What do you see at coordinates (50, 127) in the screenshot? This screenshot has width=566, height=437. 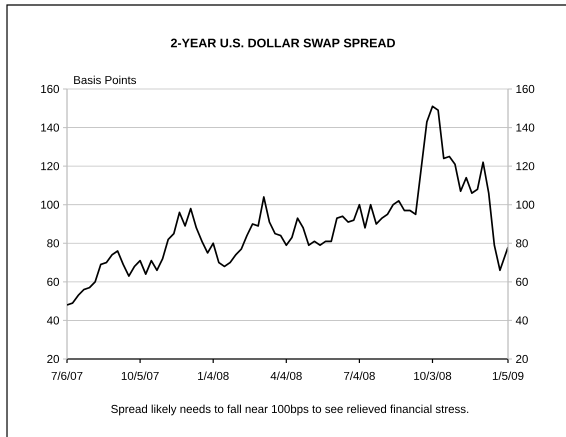 I see `y-tick-label: 140` at bounding box center [50, 127].